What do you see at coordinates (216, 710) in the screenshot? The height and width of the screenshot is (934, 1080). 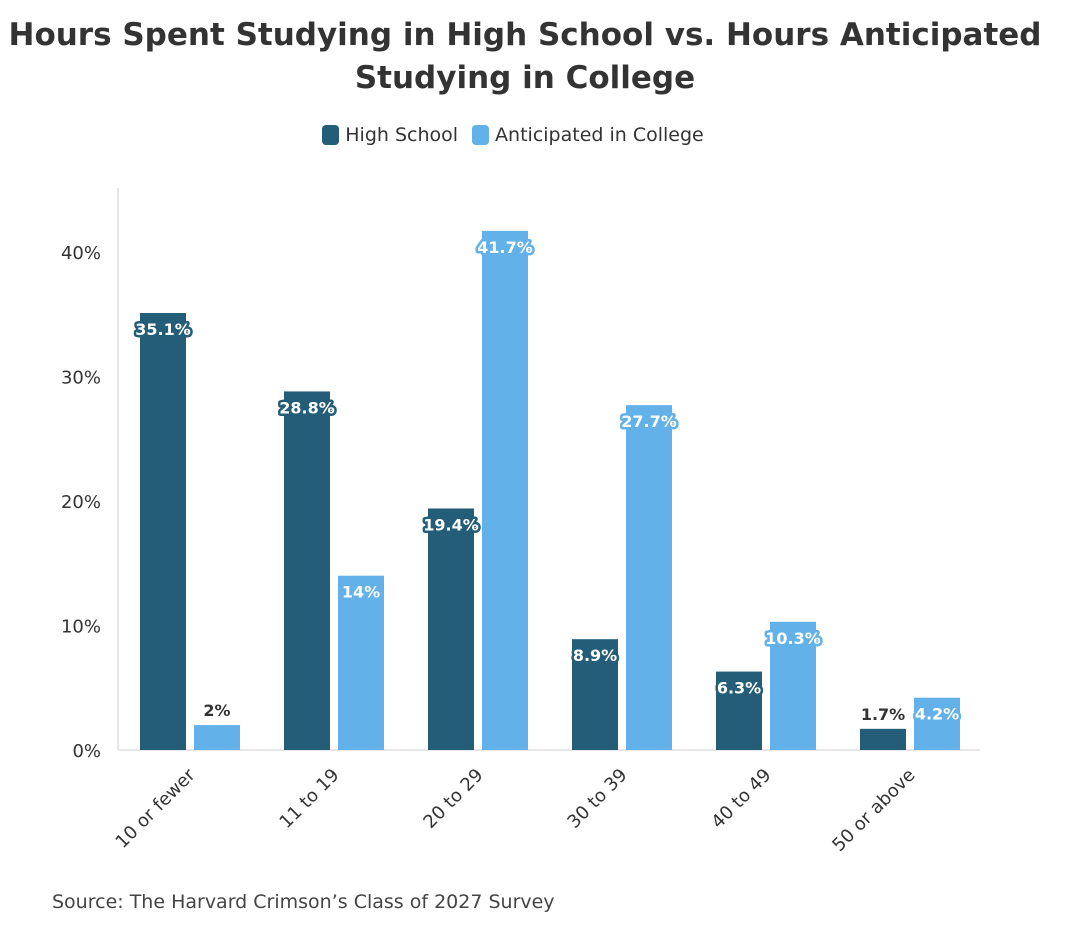 I see `data-label: 2%` at bounding box center [216, 710].